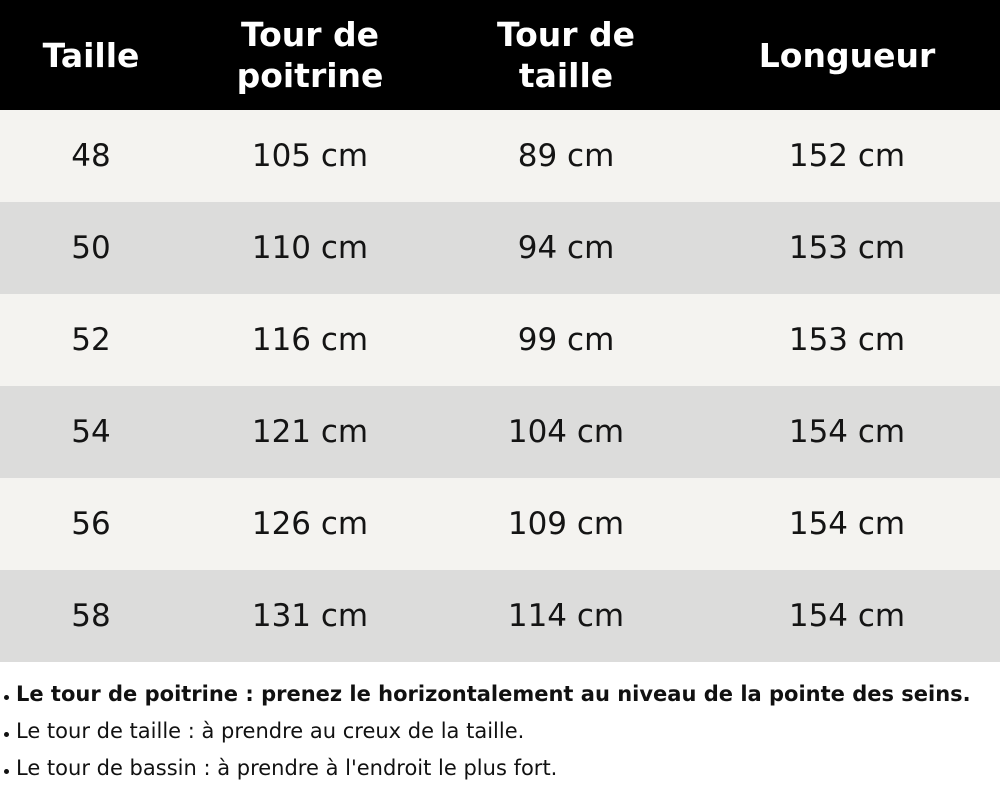 This screenshot has height=786, width=1000. Describe the element at coordinates (310, 432) in the screenshot. I see `cell-tour-de-poitrine: 121 cm` at that location.